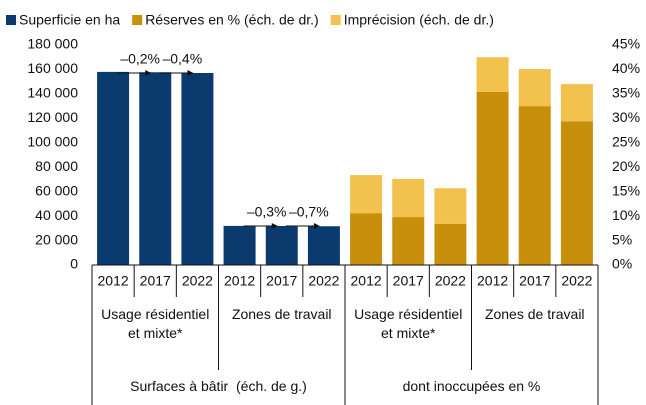 This screenshot has height=405, width=646. I want to click on y-tick-label: 140 000, so click(52, 93).